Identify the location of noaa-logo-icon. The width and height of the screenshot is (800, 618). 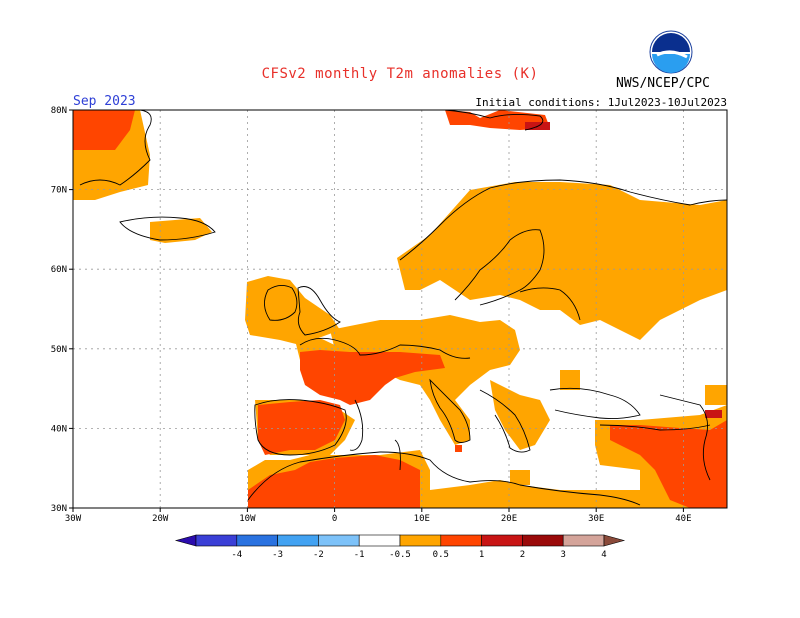
(671, 52).